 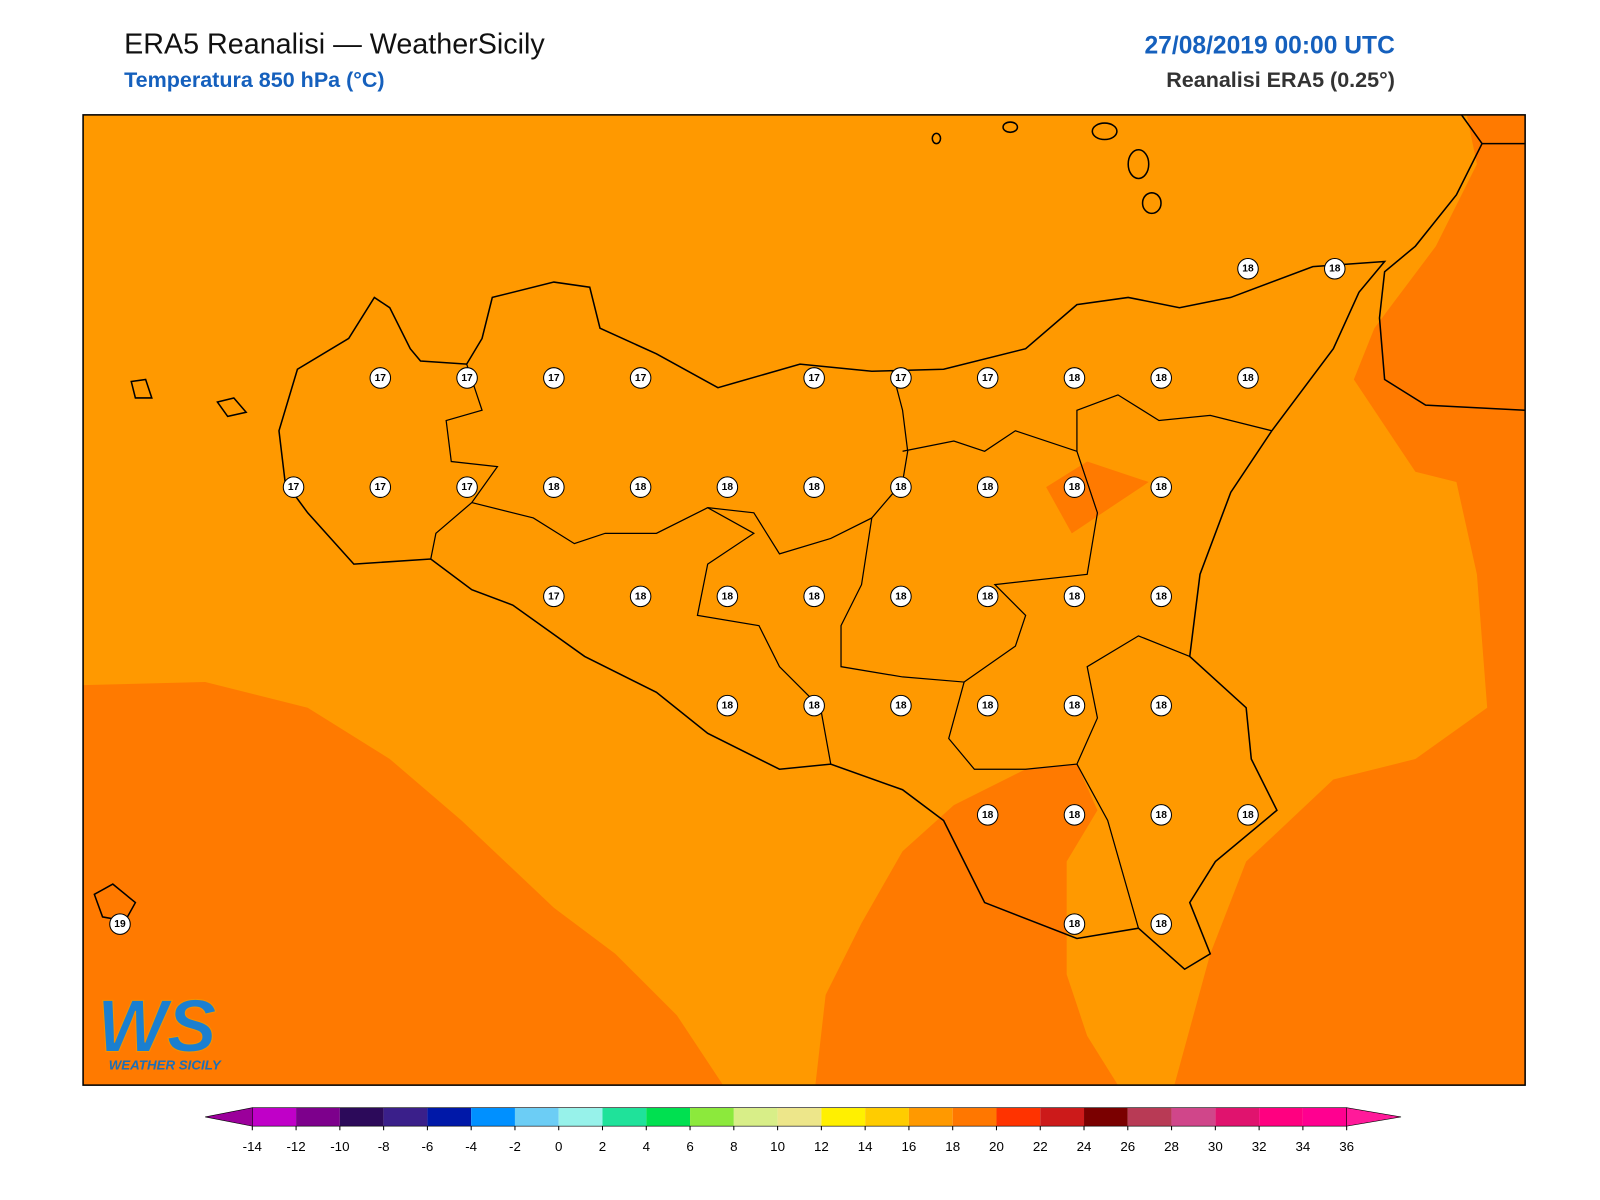 I want to click on colorbar-tick-label: -12, so click(x=295, y=1146).